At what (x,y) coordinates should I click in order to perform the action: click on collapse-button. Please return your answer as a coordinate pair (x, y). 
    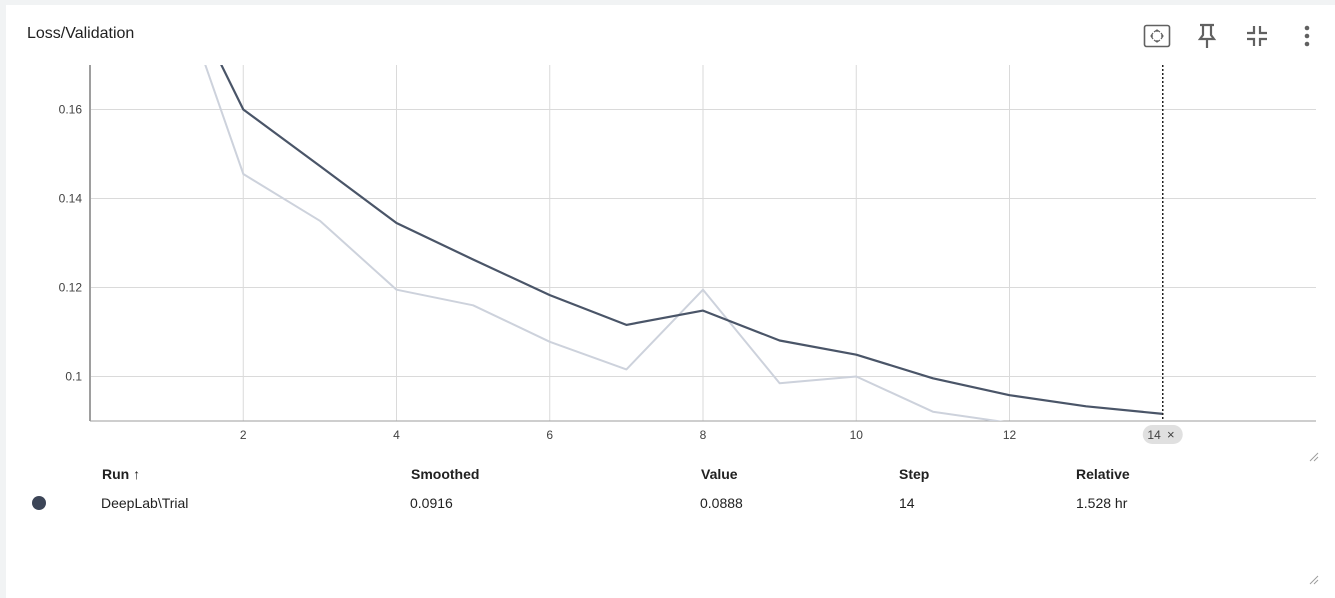
    Looking at the image, I should click on (1257, 36).